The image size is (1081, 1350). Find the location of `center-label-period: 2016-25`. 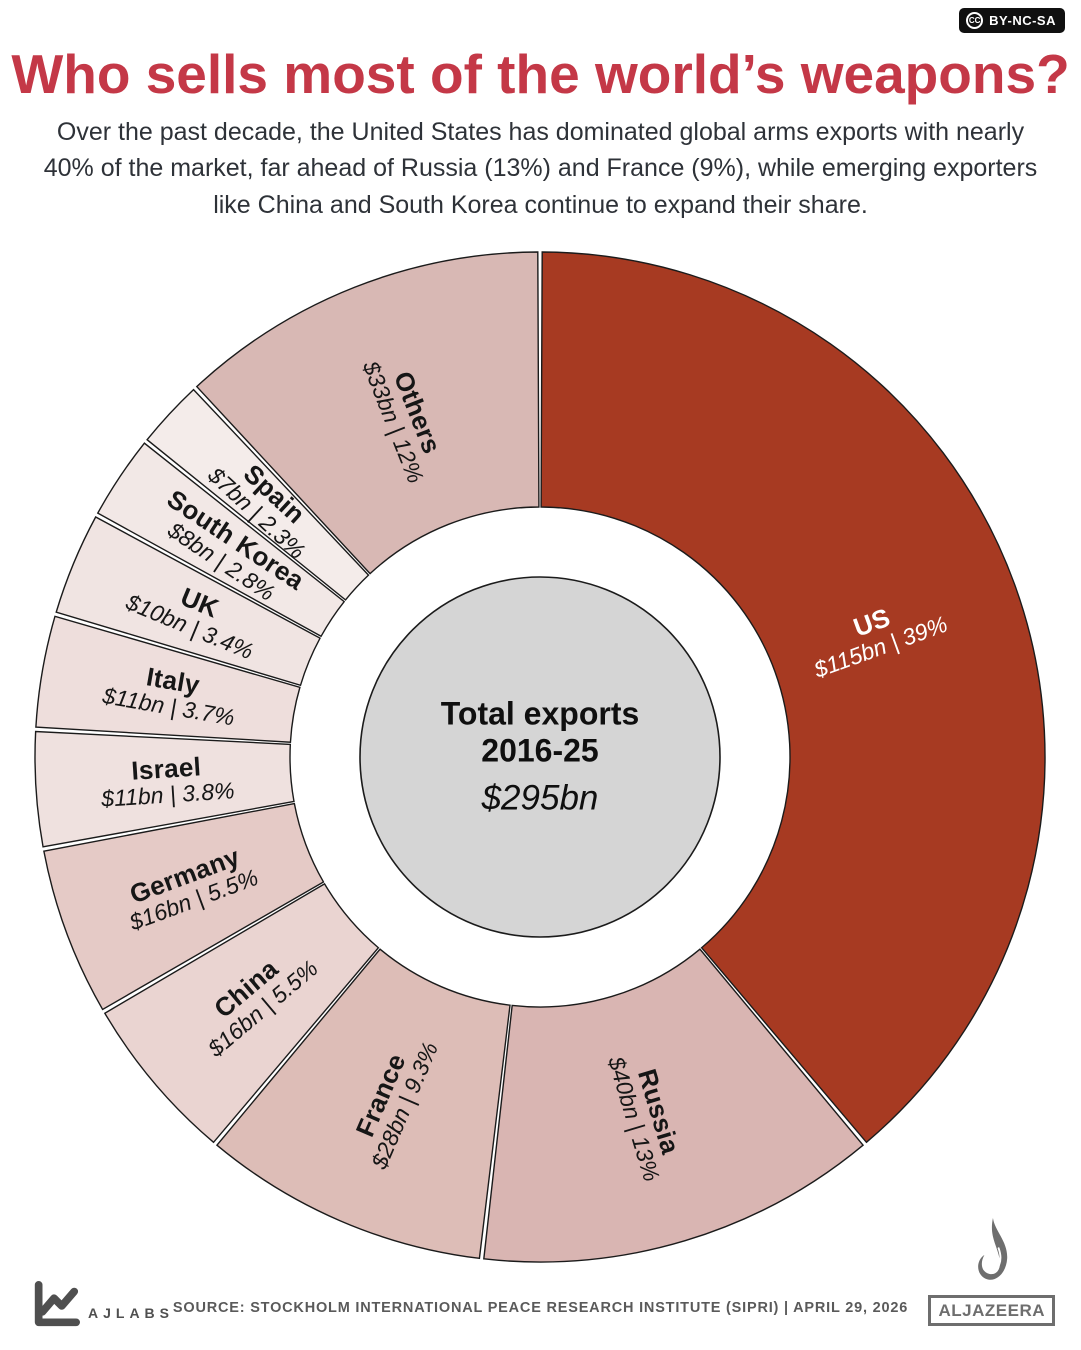

center-label-period: 2016-25 is located at coordinates (540, 750).